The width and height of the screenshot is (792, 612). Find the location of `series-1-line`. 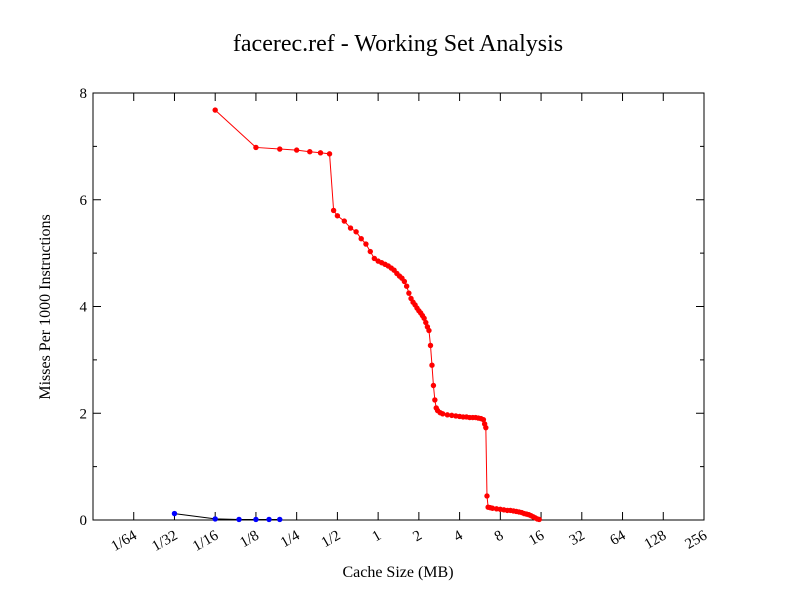

series-1-line is located at coordinates (227, 516).